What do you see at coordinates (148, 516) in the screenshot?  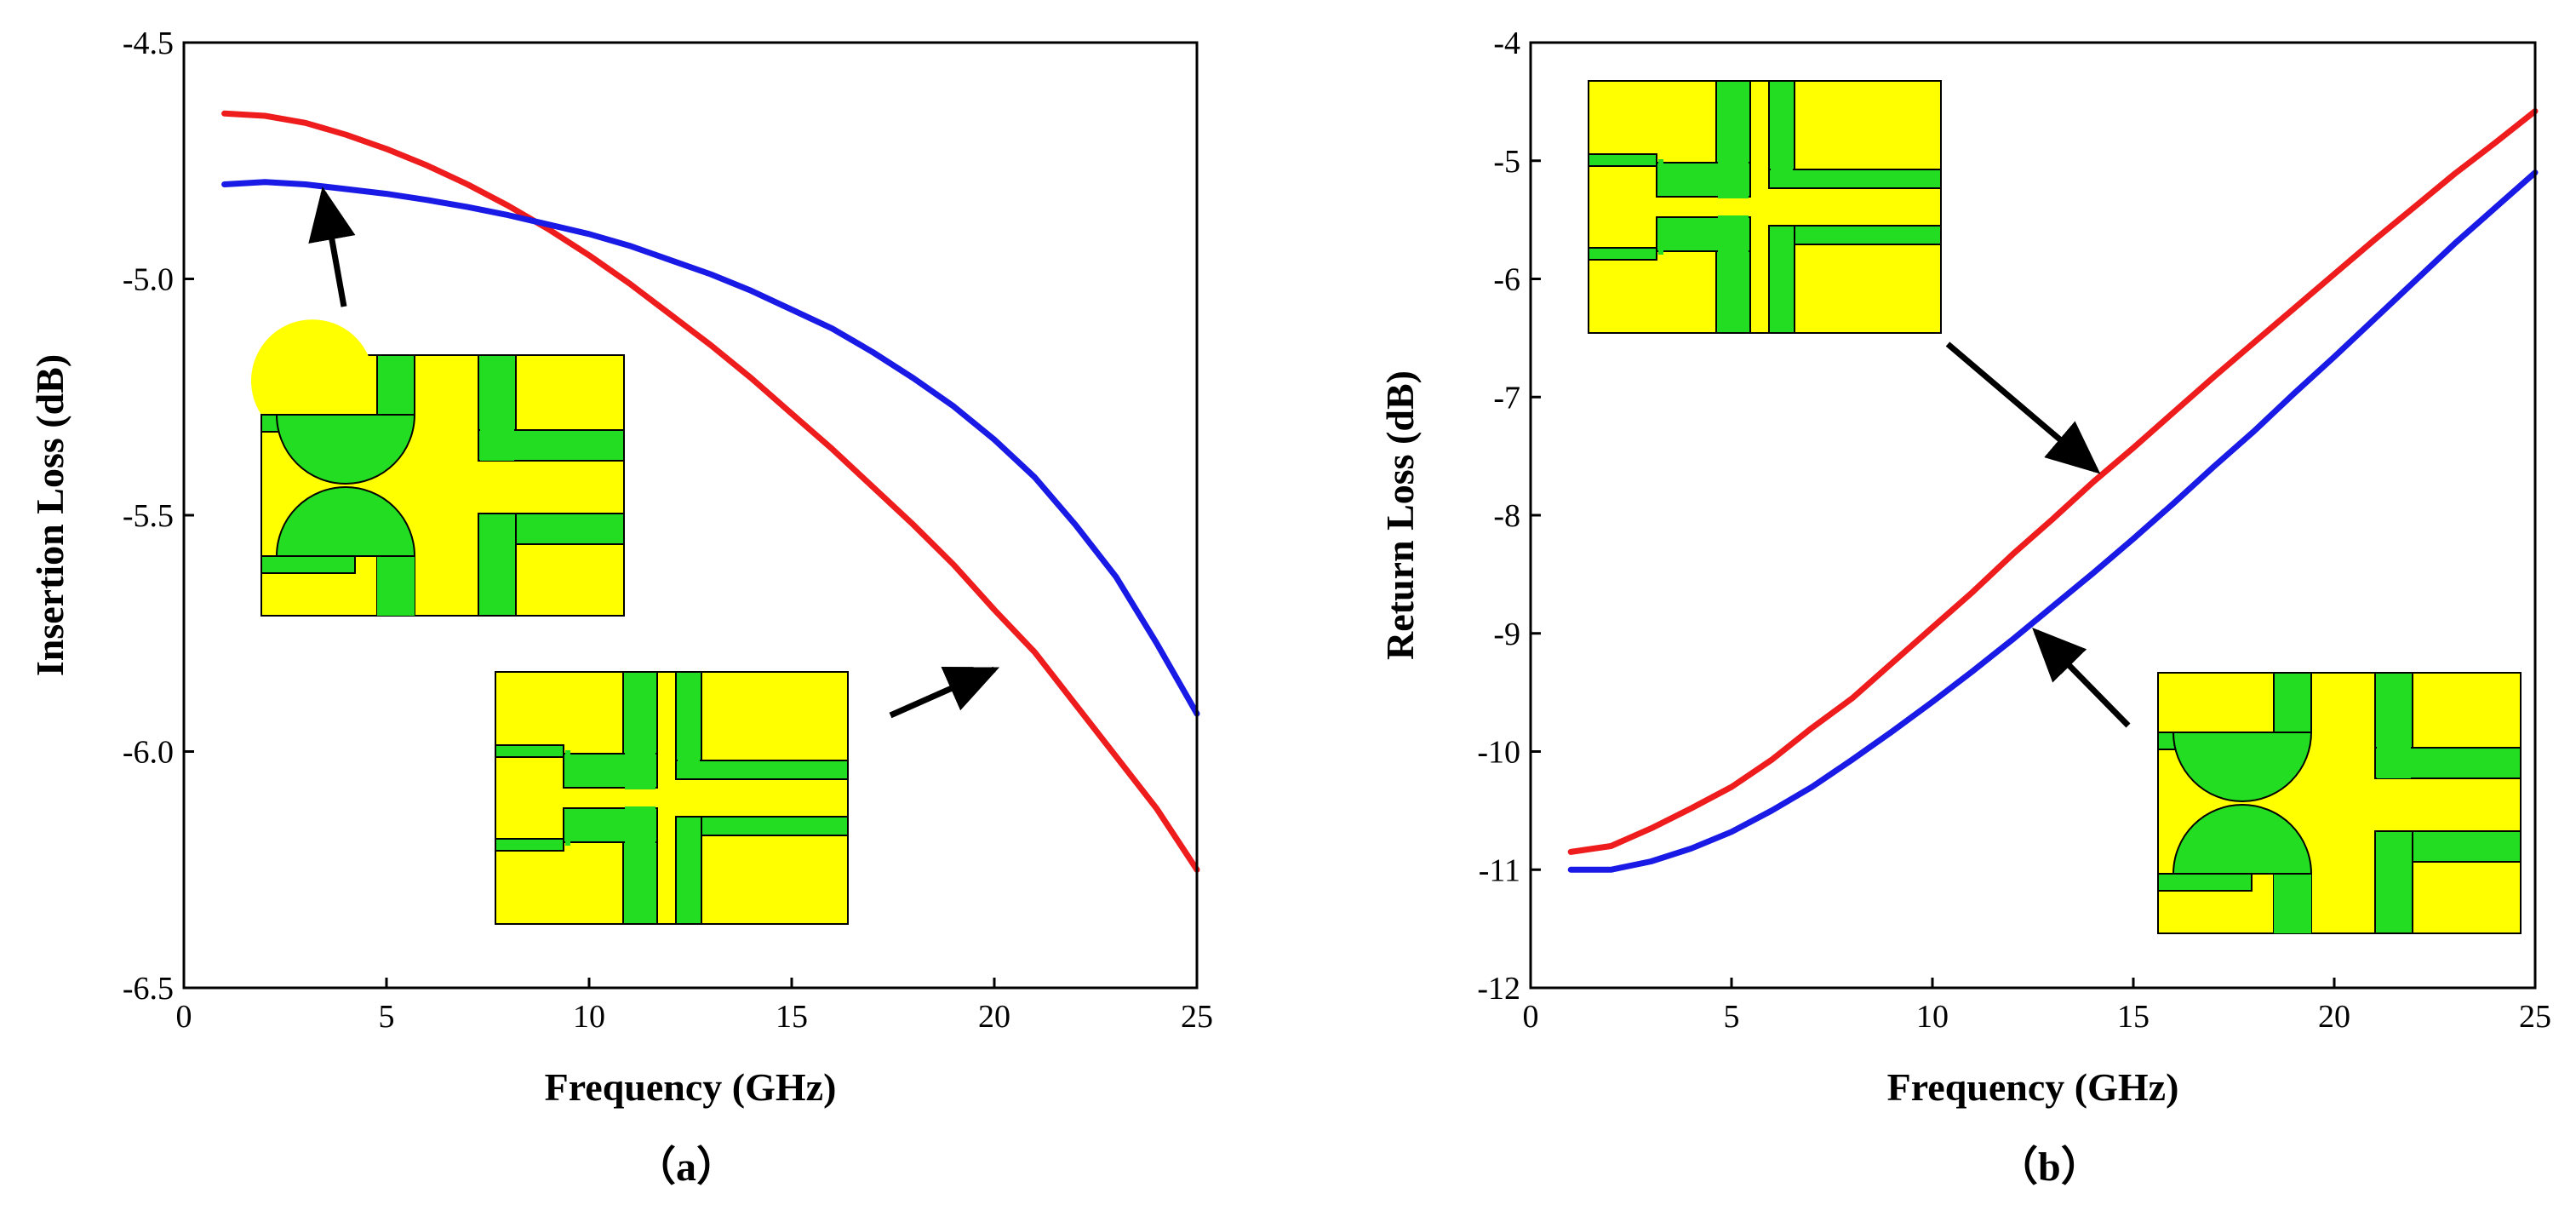 I see `panel-a-ytick-label: -5.5` at bounding box center [148, 516].